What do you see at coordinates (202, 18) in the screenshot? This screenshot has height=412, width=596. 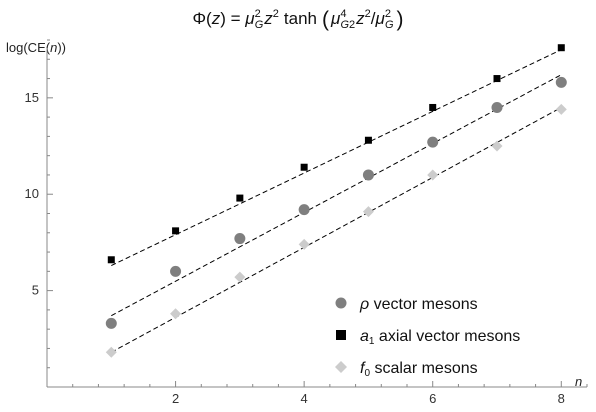 I see `title-phi: Φ(` at bounding box center [202, 18].